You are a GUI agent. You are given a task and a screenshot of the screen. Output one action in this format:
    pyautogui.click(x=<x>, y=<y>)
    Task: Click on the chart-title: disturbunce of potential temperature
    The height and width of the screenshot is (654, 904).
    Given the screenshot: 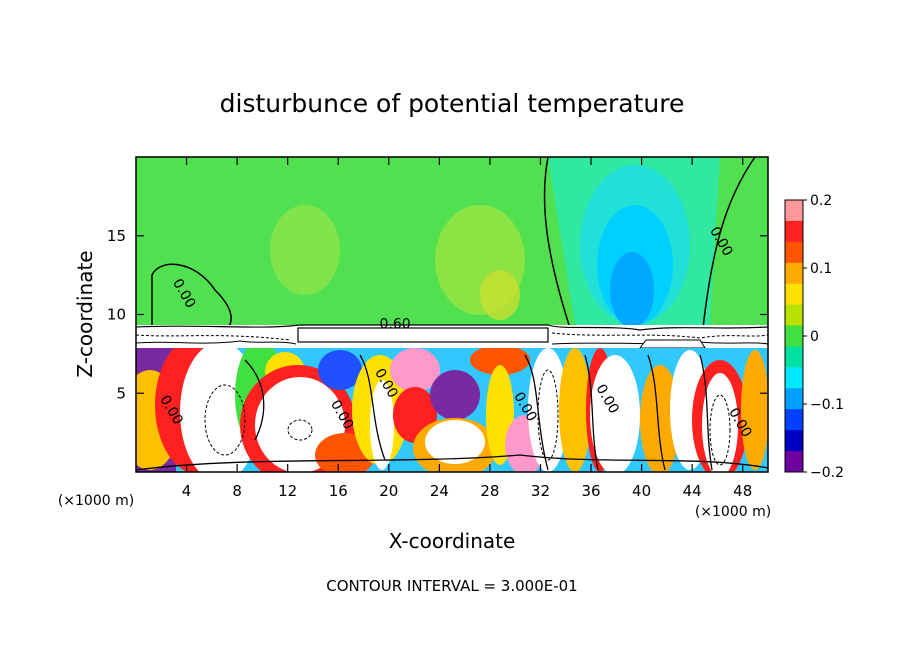 What is the action you would take?
    pyautogui.click(x=452, y=103)
    